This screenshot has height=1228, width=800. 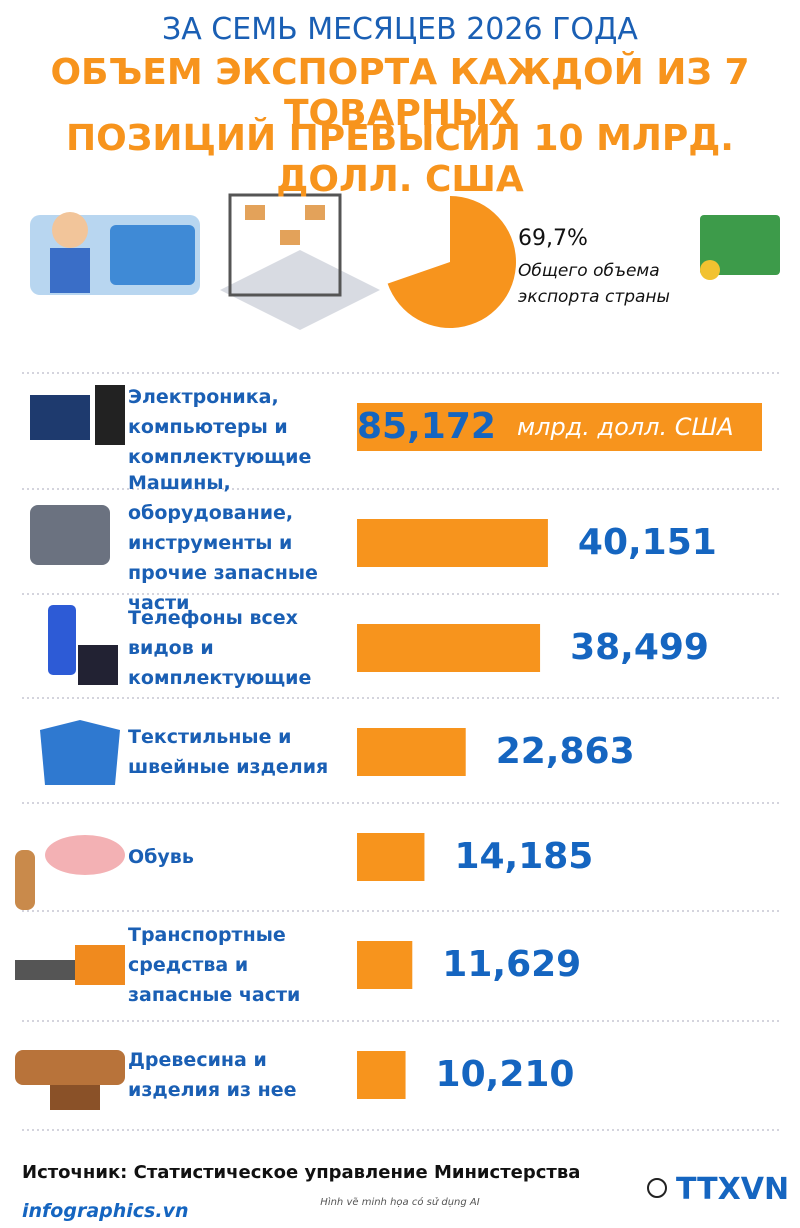 I want to click on note: Hình vẽ minh họa có sử dụng AI, so click(x=400, y=1202).